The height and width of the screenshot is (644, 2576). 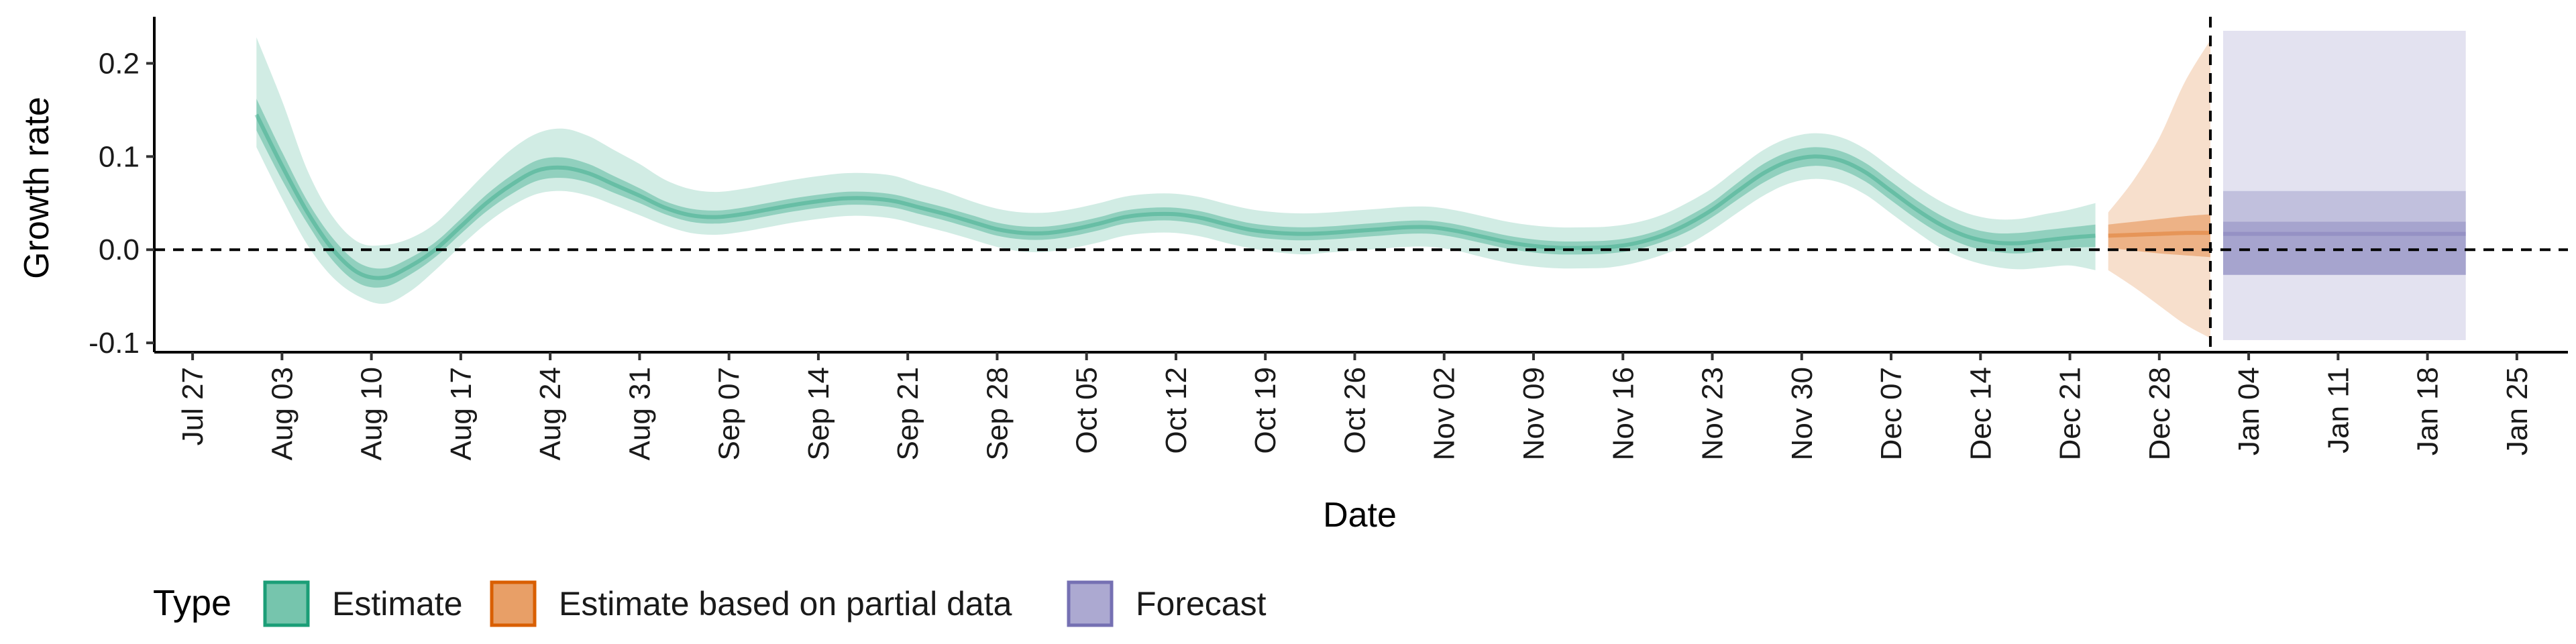 What do you see at coordinates (1533, 413) in the screenshot?
I see `x-tick-label: Nov 09` at bounding box center [1533, 413].